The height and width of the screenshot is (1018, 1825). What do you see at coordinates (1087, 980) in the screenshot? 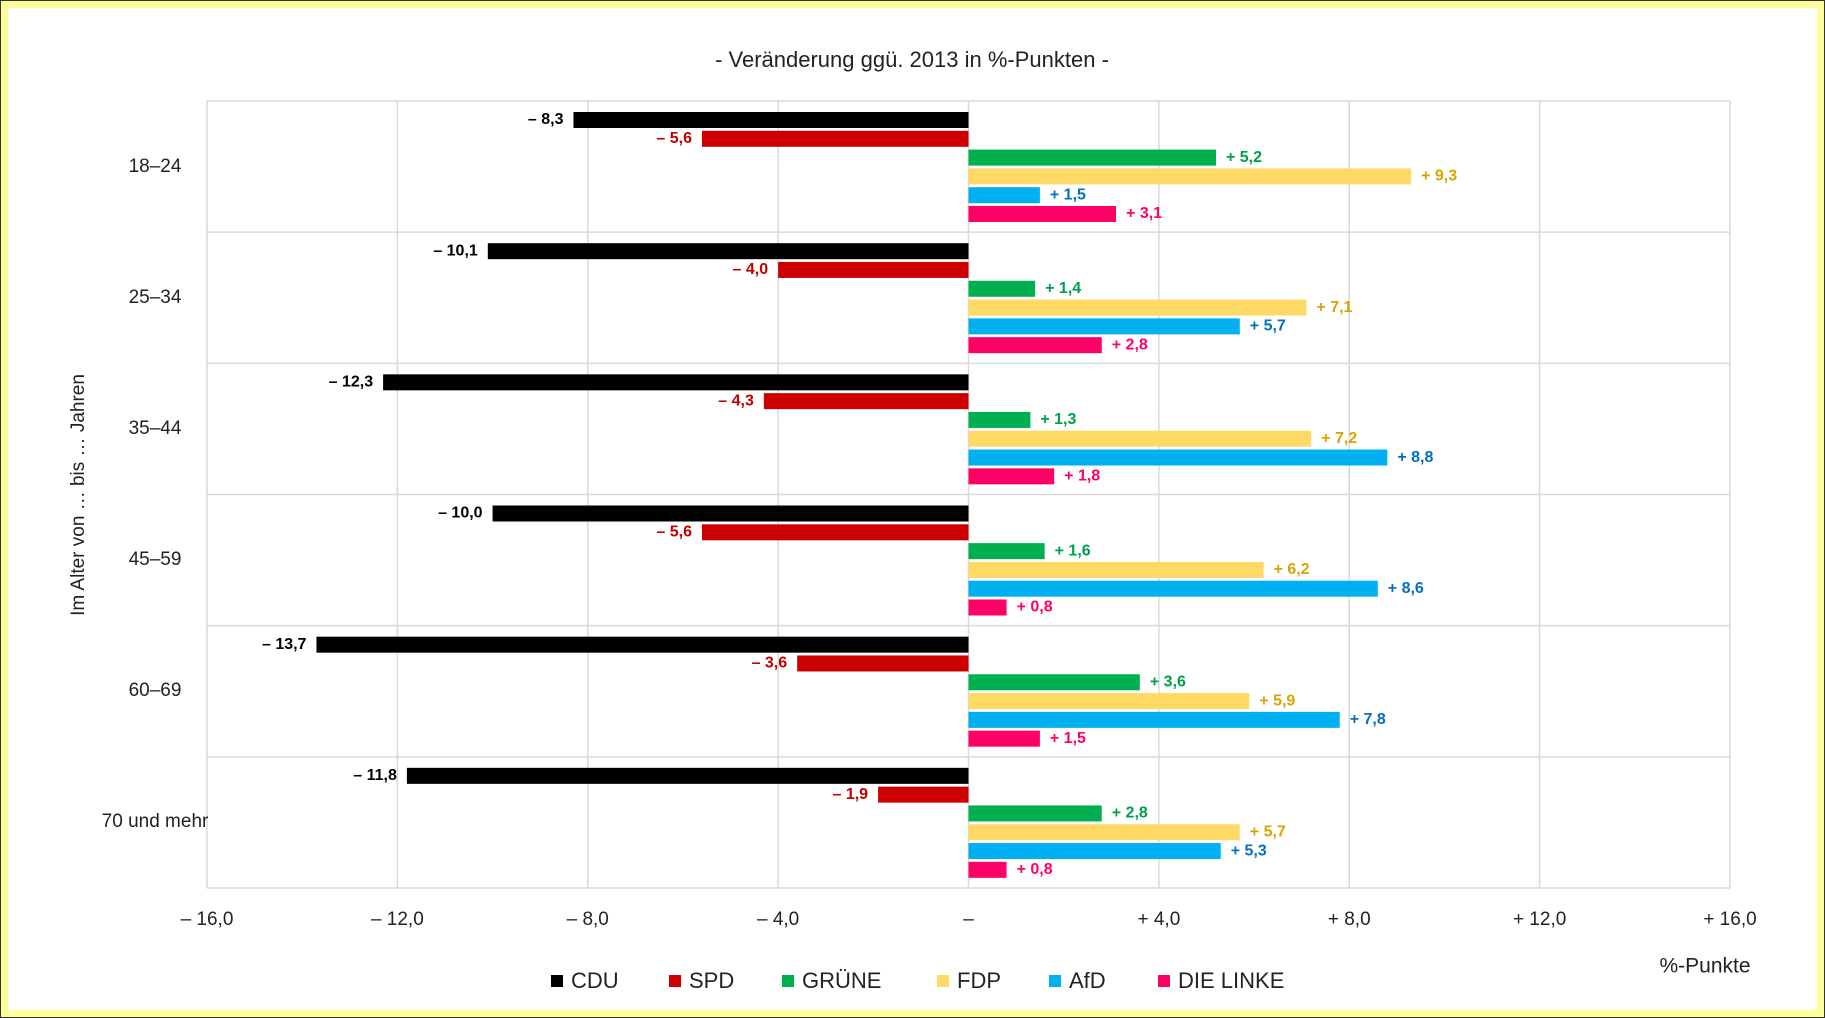
I see `legend-label: AfD` at bounding box center [1087, 980].